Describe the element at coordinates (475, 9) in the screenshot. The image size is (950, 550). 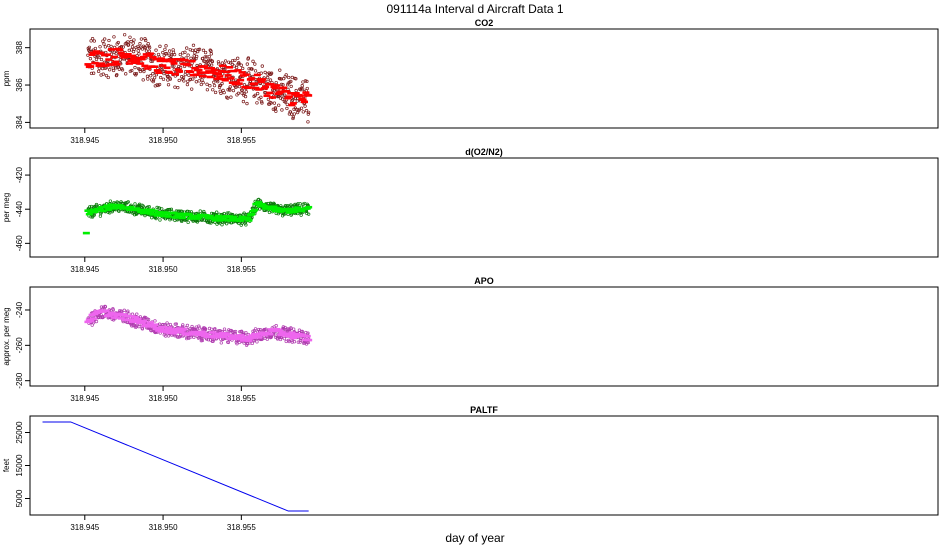
I see `main-title: 091114a Interval d Aircraft Data 1` at that location.